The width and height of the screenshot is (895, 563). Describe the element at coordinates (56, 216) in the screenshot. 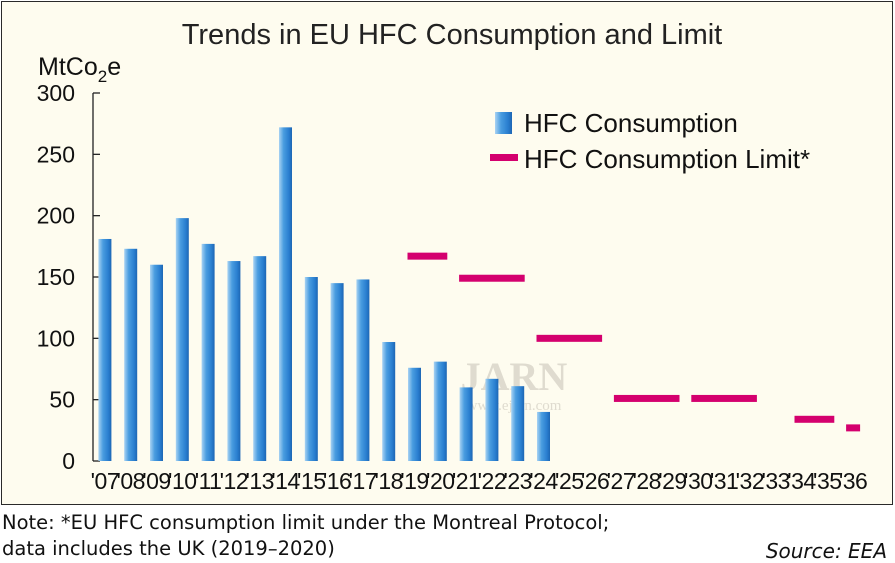

I see `y-tick-label: 200` at that location.